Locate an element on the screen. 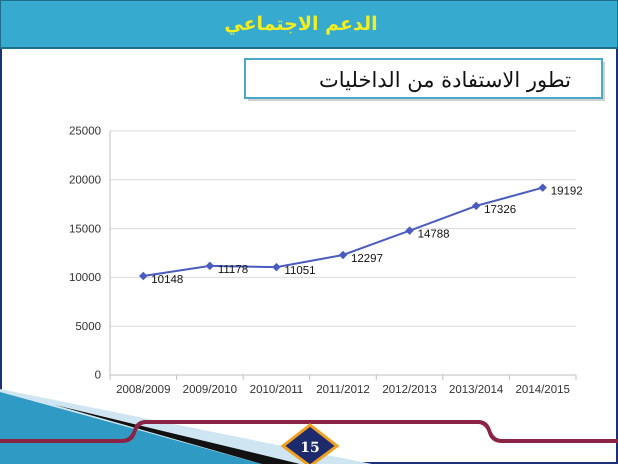 The width and height of the screenshot is (618, 464). y-tick-label: 25000 is located at coordinates (85, 132).